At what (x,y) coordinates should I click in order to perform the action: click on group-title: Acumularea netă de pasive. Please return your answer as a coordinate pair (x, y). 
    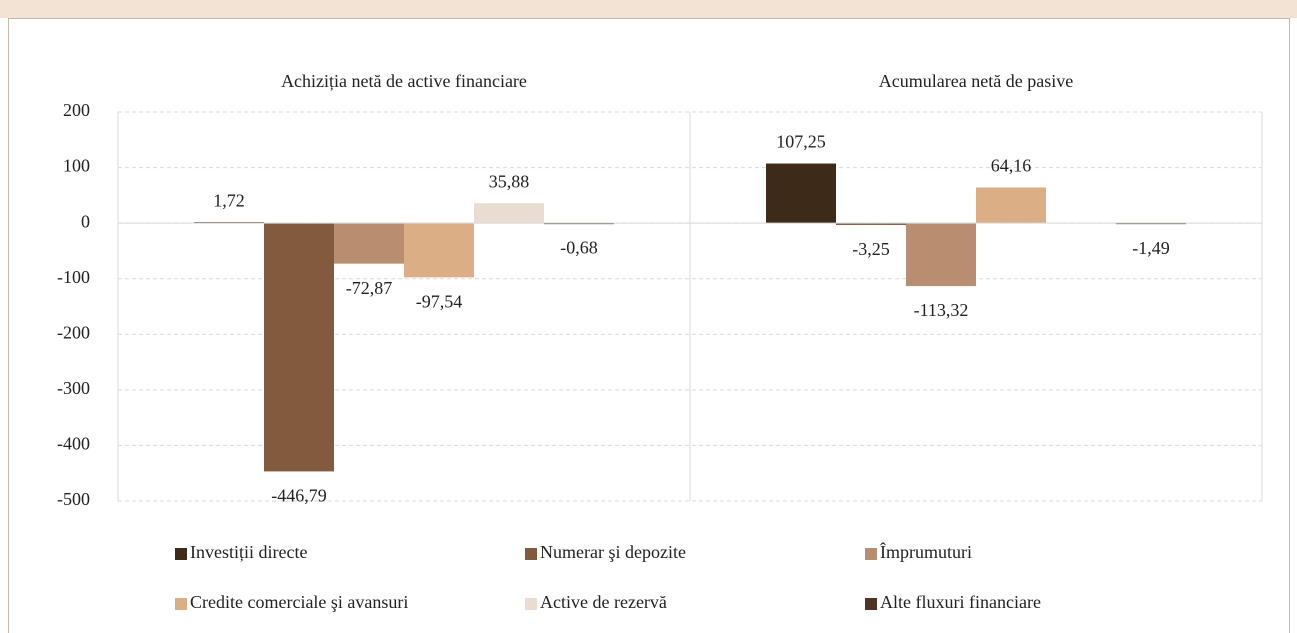
    Looking at the image, I should click on (976, 81).